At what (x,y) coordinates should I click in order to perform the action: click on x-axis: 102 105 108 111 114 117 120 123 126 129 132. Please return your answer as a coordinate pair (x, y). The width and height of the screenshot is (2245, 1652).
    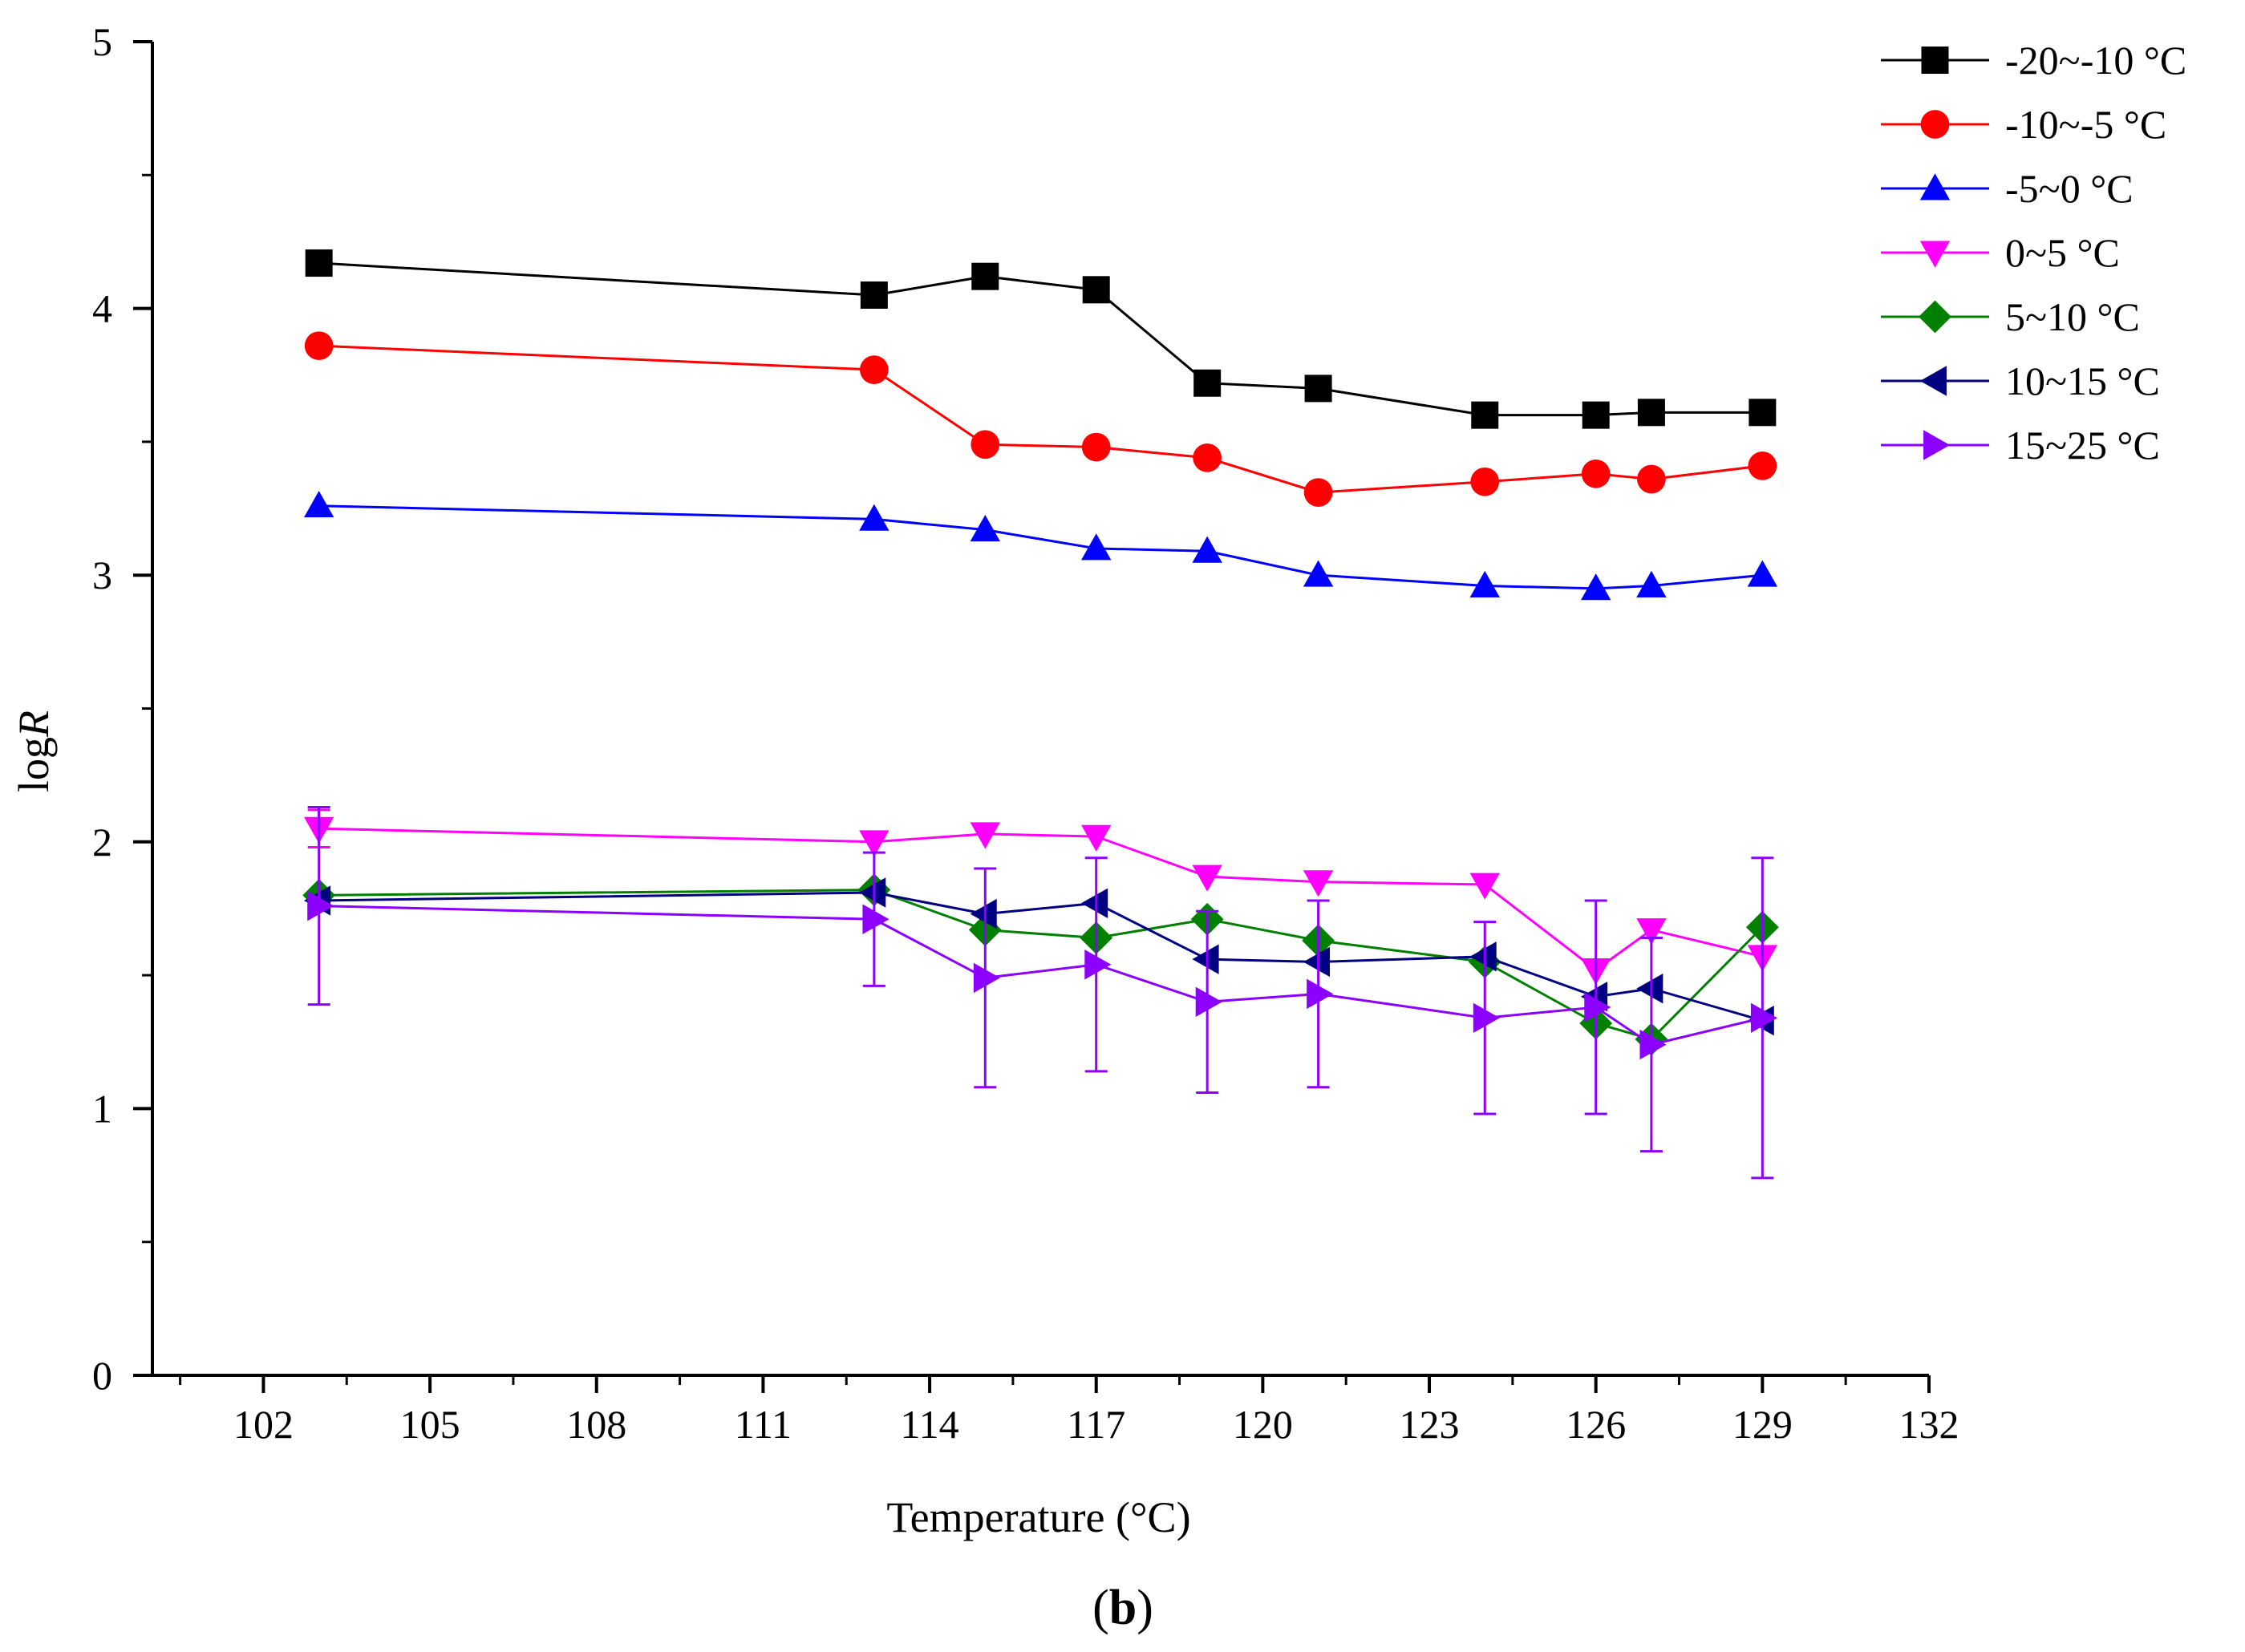
    Looking at the image, I should click on (1055, 1410).